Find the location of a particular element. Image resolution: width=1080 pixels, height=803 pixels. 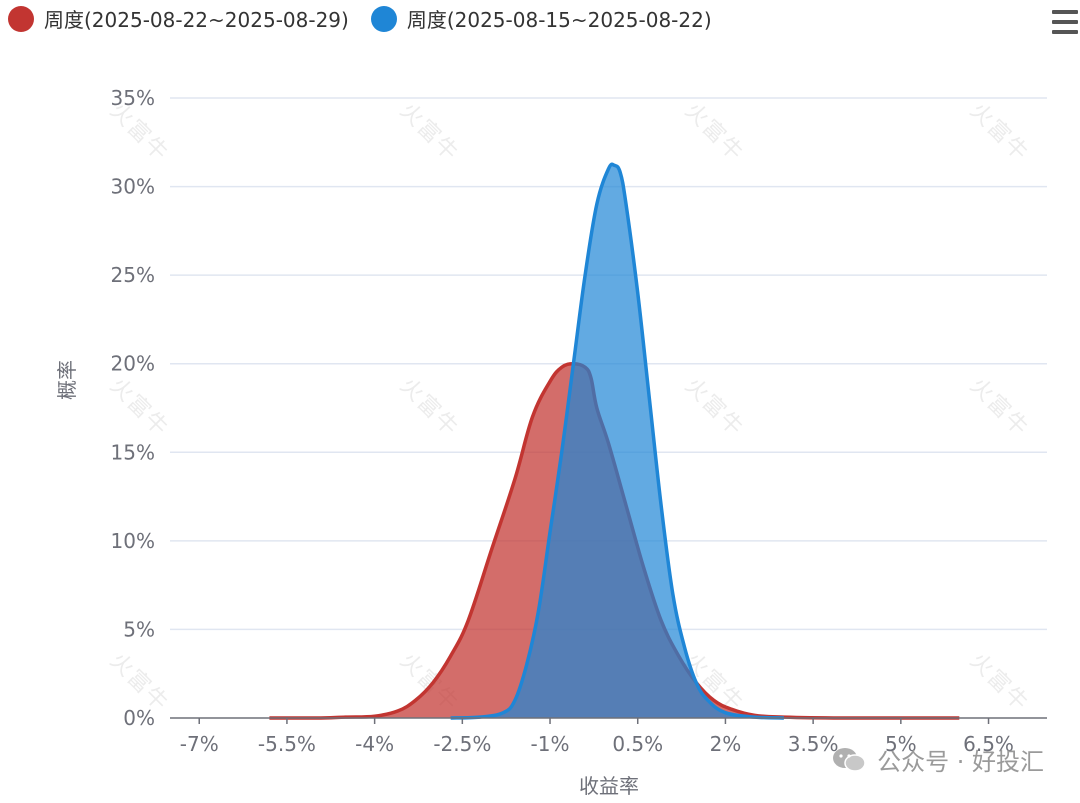

y-tick-label: 30% is located at coordinates (133, 187).